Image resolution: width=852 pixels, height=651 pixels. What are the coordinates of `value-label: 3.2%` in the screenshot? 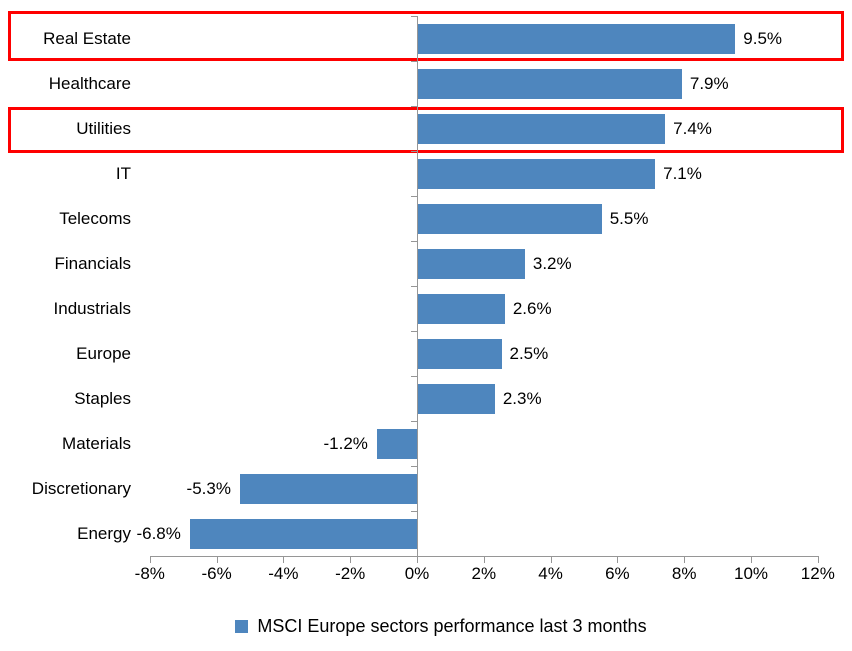 It's located at (552, 263).